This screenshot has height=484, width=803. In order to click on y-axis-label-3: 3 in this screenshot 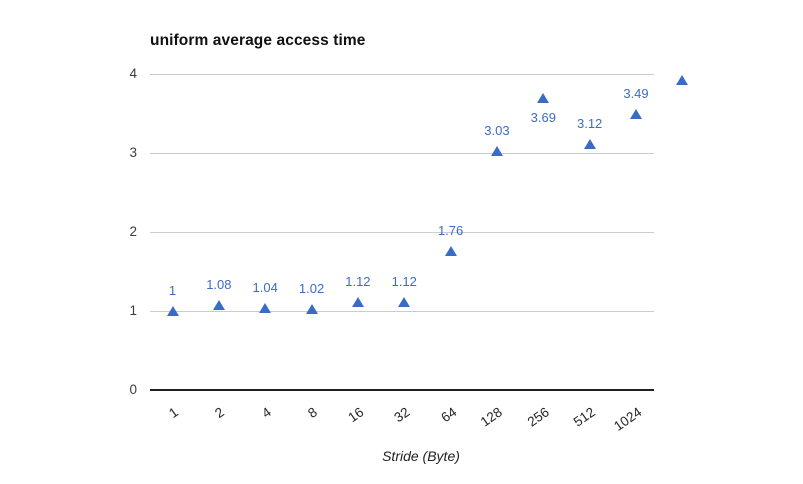, I will do `click(133, 152)`.